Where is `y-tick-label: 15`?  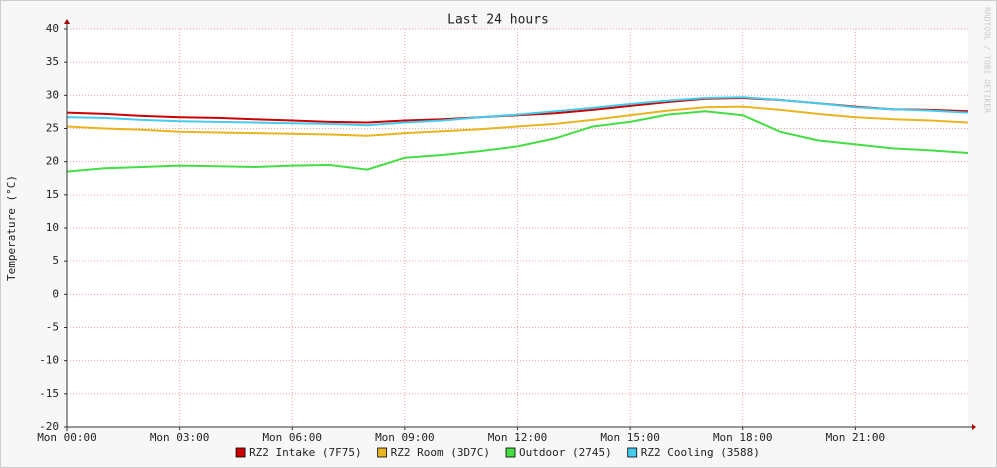
y-tick-label: 15 is located at coordinates (52, 194).